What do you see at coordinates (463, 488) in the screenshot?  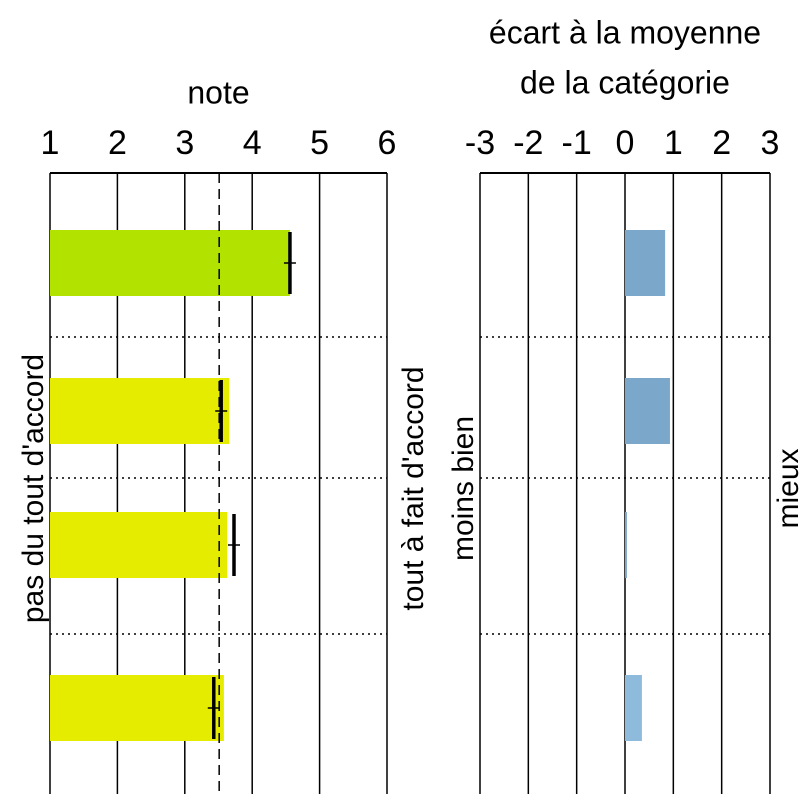 I see `axis-label: moins bien` at bounding box center [463, 488].